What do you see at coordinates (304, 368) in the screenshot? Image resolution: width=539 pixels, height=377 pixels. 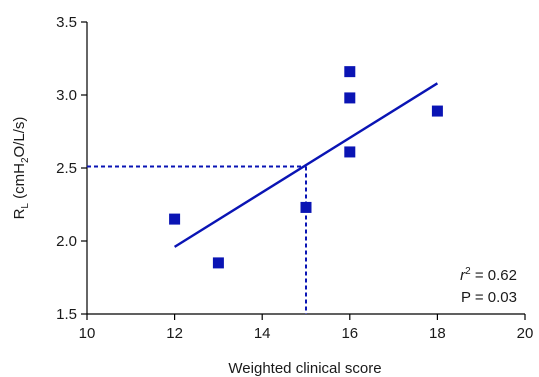 I see `x-axis-title: Weighted clinical score` at bounding box center [304, 368].